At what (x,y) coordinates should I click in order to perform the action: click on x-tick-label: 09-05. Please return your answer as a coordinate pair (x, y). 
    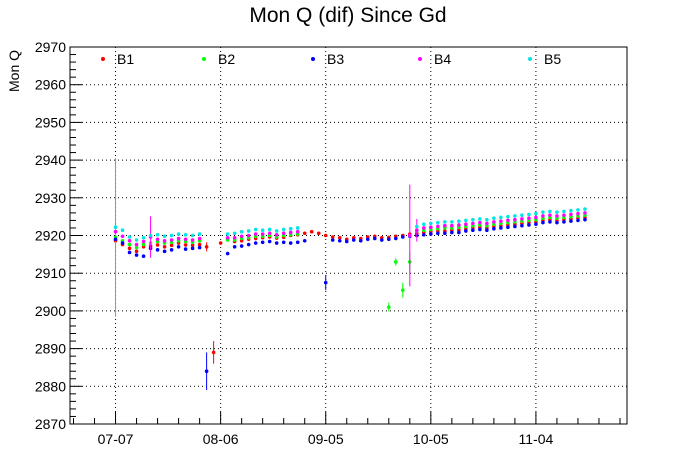
    Looking at the image, I should click on (326, 439).